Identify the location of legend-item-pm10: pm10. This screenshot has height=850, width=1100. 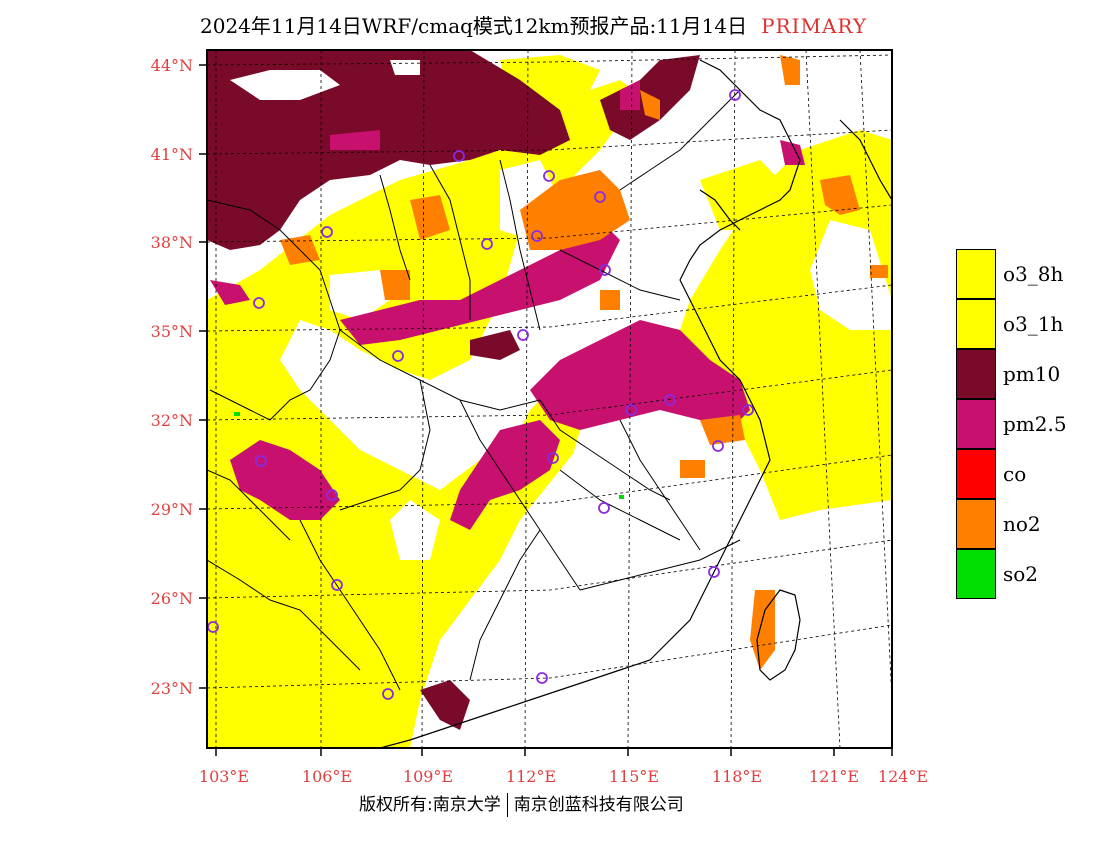
(1026, 374).